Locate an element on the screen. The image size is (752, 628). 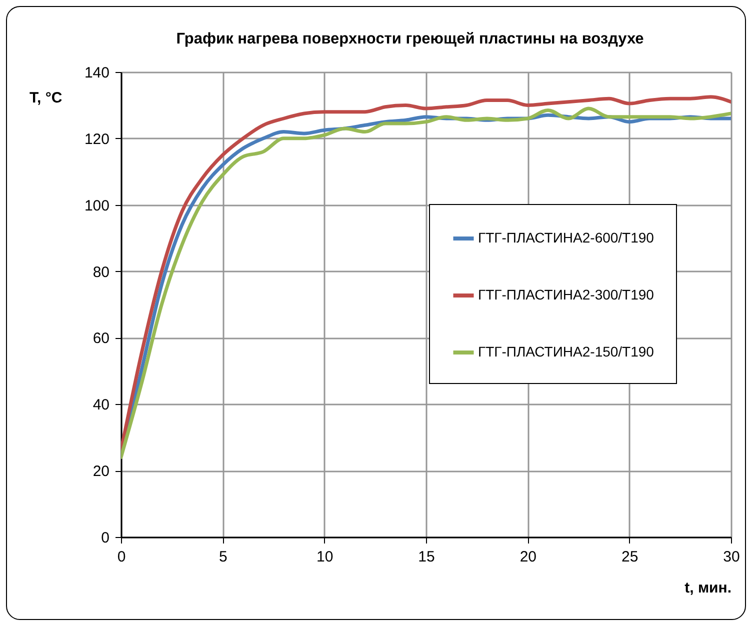
y-tick-label: 40 is located at coordinates (101, 405).